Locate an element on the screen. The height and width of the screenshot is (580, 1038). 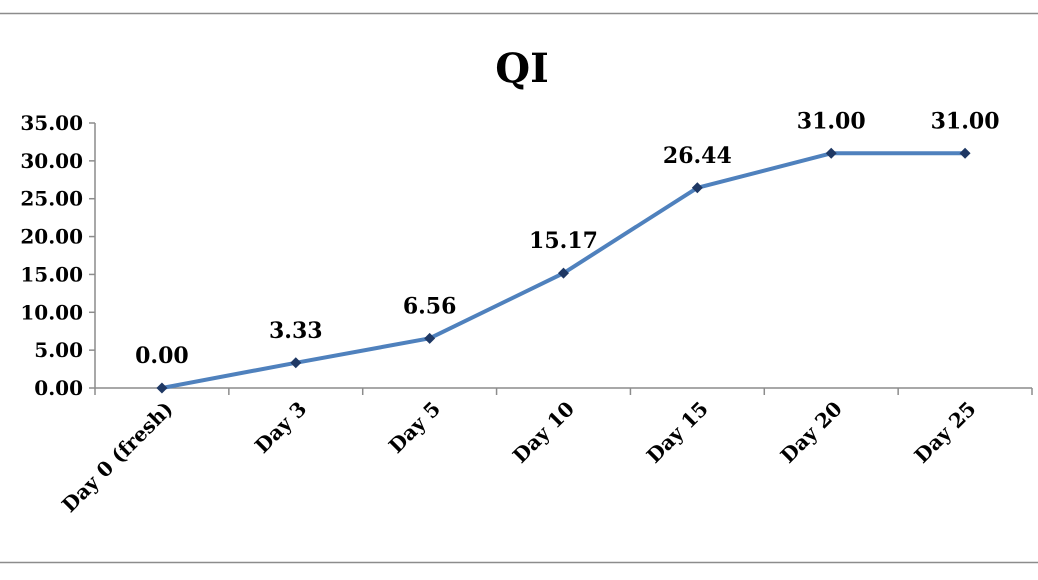
x-tick-label: Day 20 is located at coordinates (811, 432).